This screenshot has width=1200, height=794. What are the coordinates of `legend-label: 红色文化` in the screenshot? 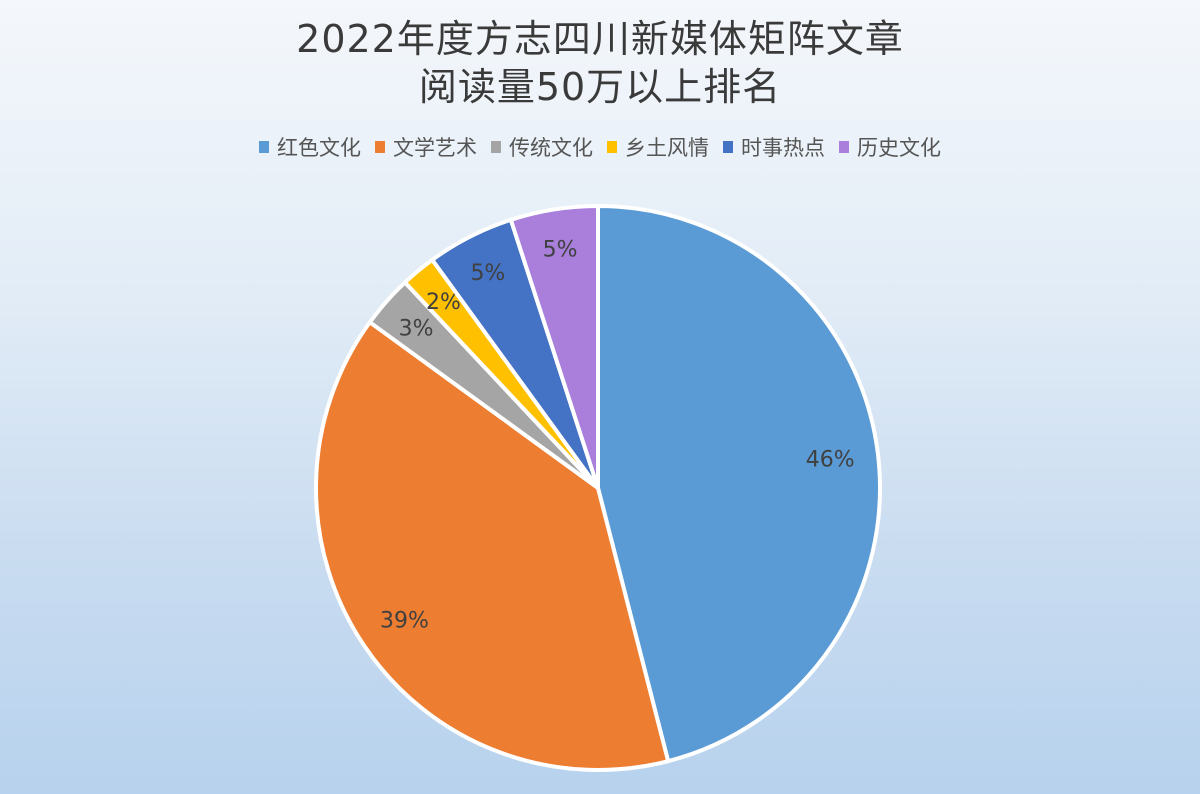 It's located at (319, 148).